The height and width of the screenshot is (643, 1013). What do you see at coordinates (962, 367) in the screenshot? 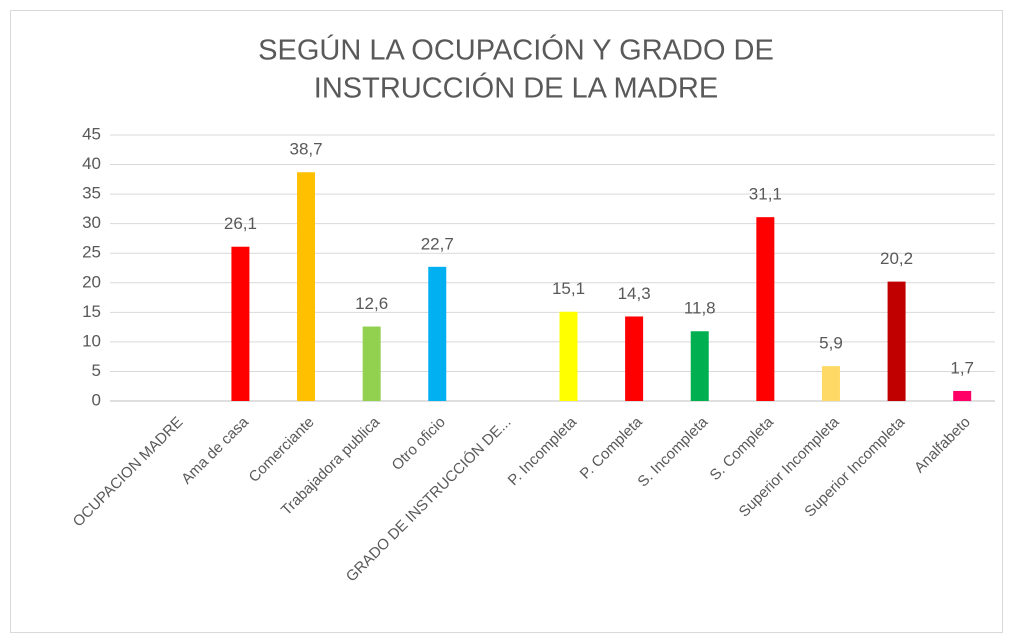
I see `value-label: 1,7` at bounding box center [962, 367].